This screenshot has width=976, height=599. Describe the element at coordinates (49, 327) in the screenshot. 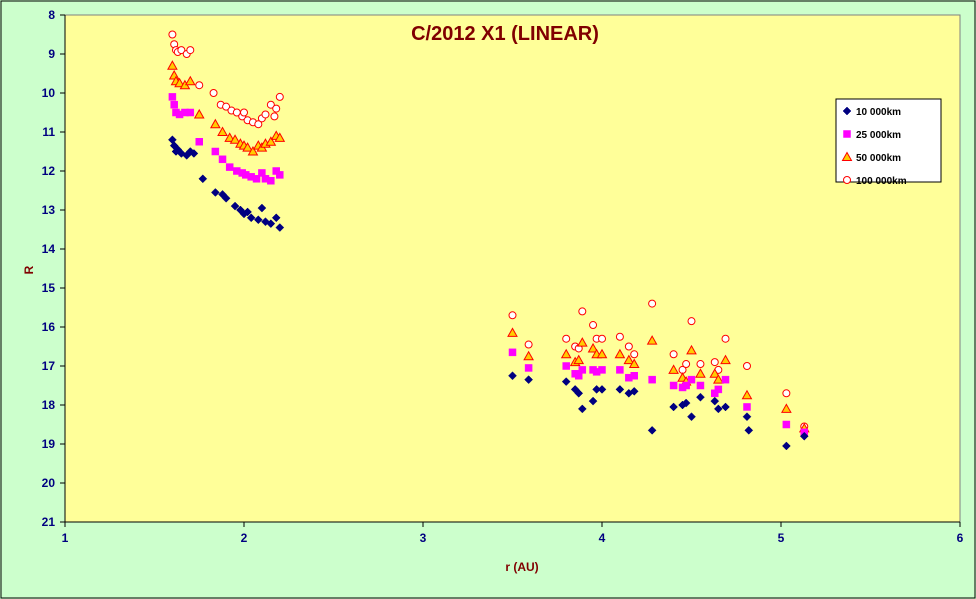

I see `y-tick-label: 16` at that location.